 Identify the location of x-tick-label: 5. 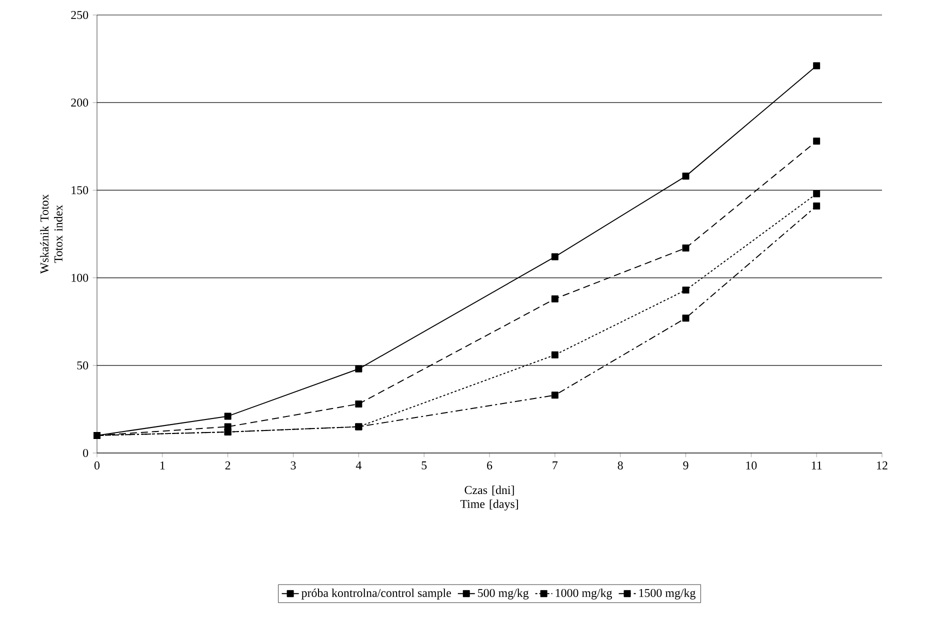
(424, 465).